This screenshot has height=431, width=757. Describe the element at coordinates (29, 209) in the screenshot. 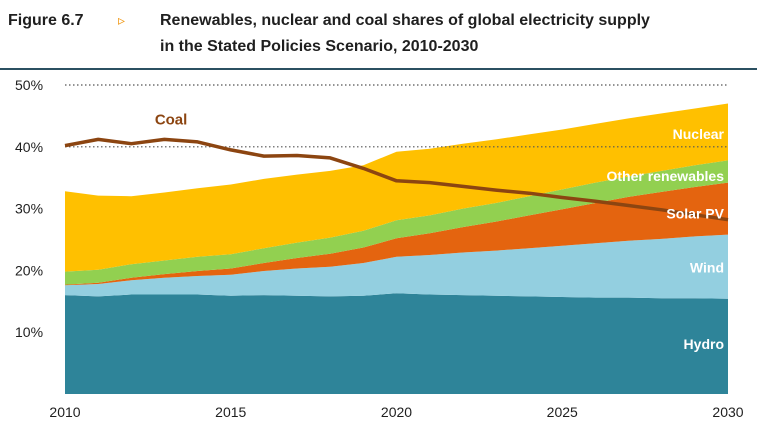

I see `y-tick-label: 30%` at that location.